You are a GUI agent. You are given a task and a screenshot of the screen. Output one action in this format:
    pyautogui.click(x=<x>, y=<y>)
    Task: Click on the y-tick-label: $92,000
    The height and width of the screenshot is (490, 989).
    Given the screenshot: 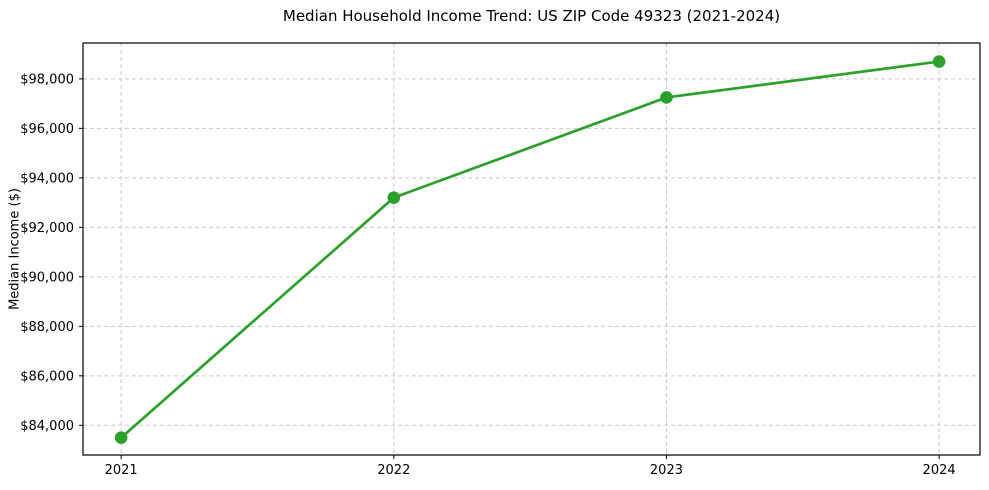 What is the action you would take?
    pyautogui.click(x=47, y=228)
    